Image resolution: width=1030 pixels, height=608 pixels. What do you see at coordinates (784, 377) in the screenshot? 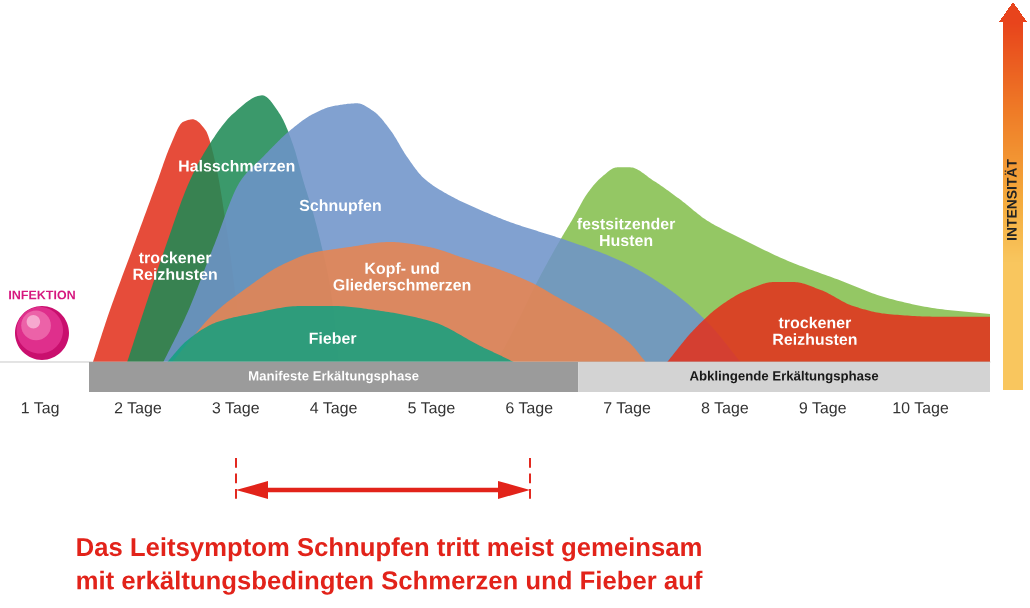
I see `series-label: Abklingende Erkältungsphase` at bounding box center [784, 377].